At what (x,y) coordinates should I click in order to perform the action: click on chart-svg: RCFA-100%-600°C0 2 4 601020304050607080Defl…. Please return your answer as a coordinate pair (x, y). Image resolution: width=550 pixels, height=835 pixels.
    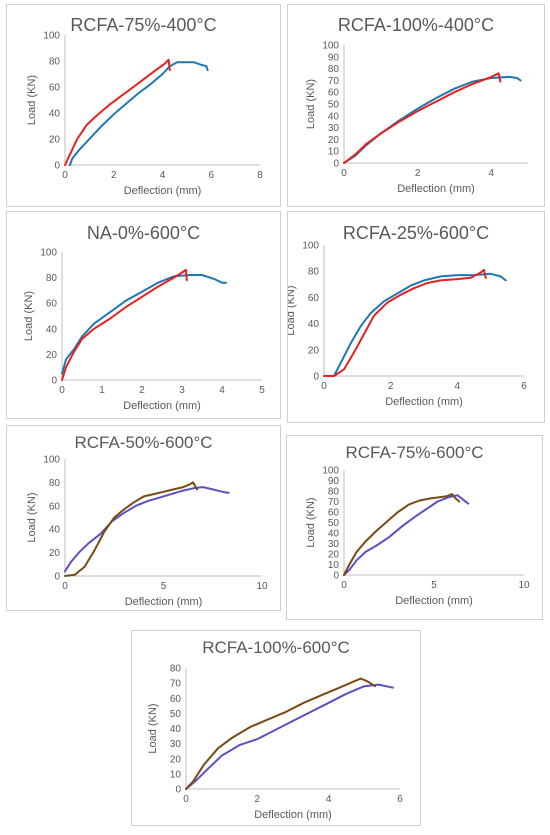
    Looking at the image, I should click on (275, 729).